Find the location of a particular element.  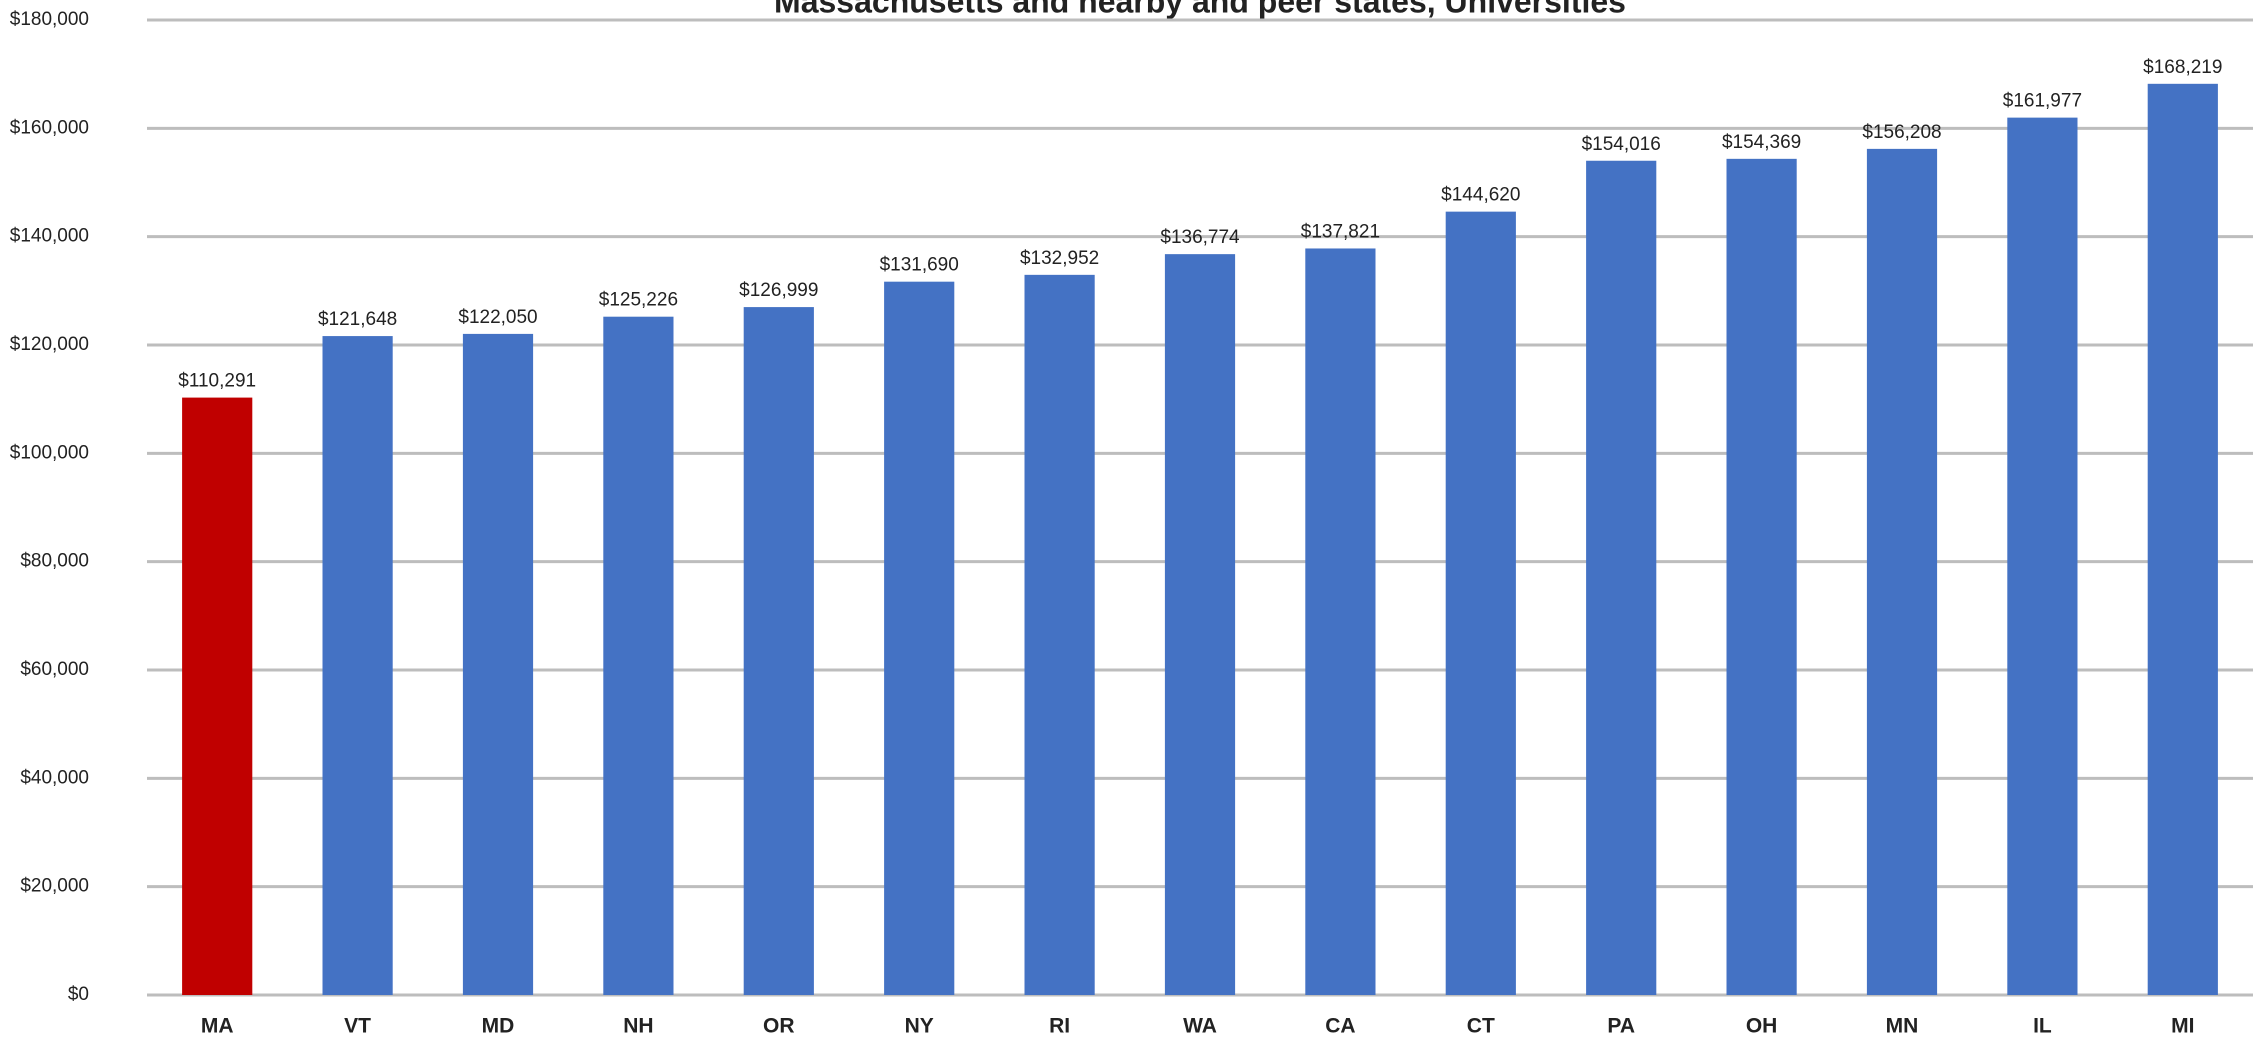

value-label: $125,226 is located at coordinates (638, 300).